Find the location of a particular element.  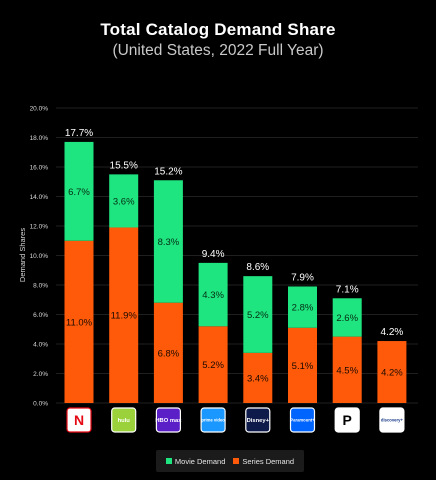

legend-item-series: Series Demand is located at coordinates (263, 461).